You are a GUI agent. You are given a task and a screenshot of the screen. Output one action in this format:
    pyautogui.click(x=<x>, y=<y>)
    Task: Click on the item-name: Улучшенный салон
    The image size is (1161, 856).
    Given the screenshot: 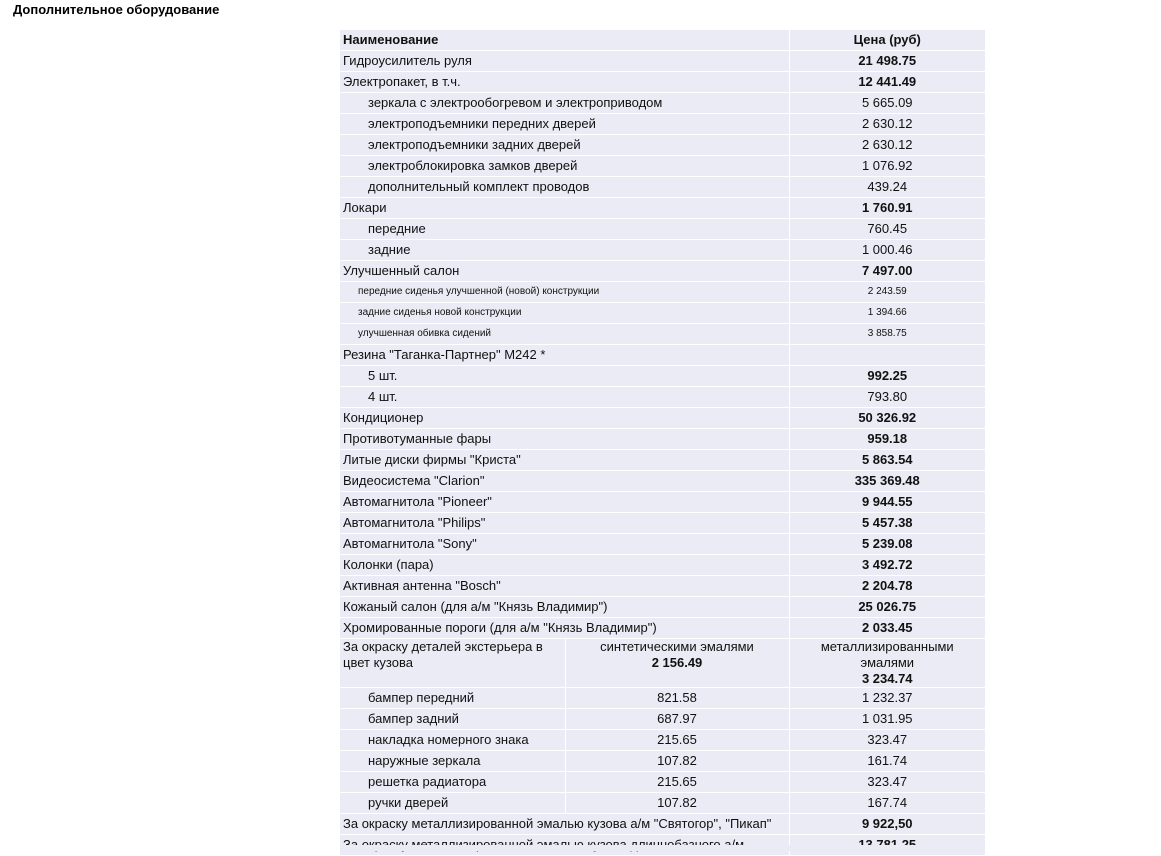 What is the action you would take?
    pyautogui.click(x=565, y=271)
    